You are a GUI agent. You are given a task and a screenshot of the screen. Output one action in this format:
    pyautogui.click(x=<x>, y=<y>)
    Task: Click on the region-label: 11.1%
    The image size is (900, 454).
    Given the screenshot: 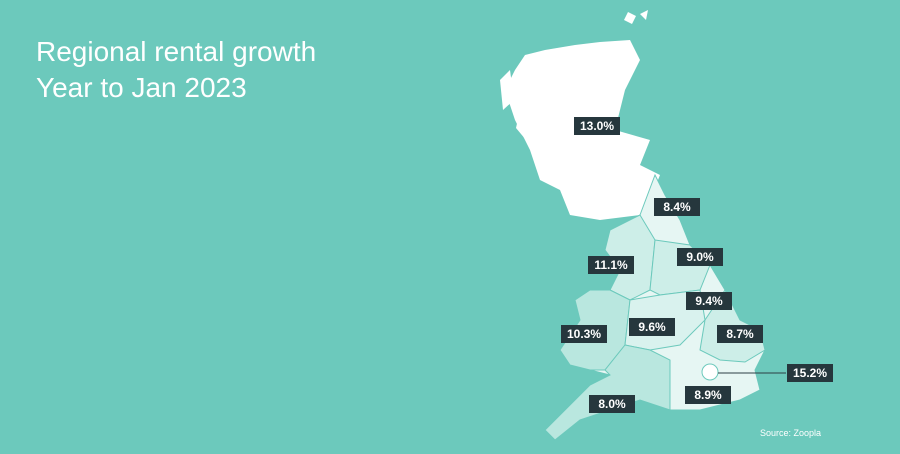 What is the action you would take?
    pyautogui.click(x=611, y=265)
    